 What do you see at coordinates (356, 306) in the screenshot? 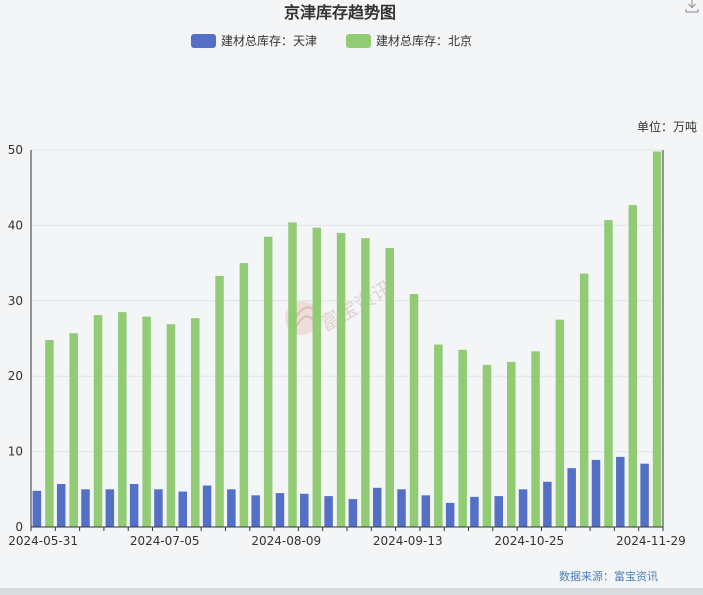
I see `watermark-text: 富宝资讯` at bounding box center [356, 306].